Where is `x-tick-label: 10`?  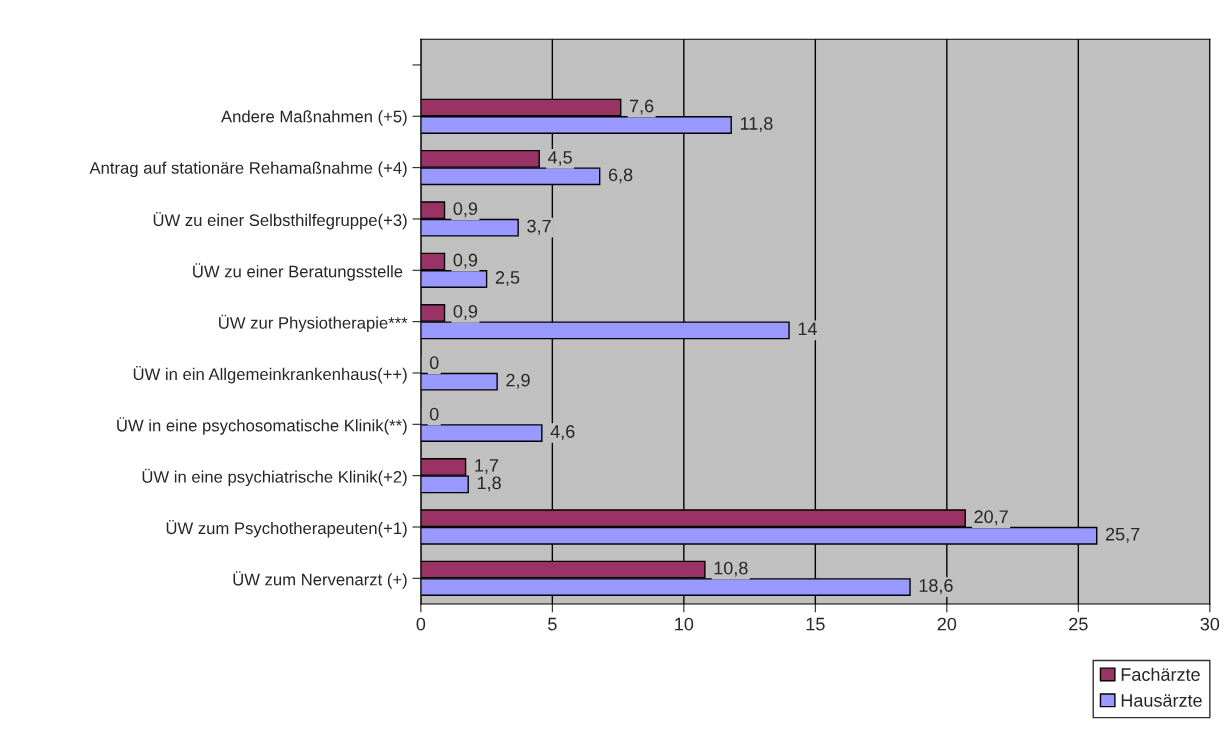
x-tick-label: 10 is located at coordinates (684, 624).